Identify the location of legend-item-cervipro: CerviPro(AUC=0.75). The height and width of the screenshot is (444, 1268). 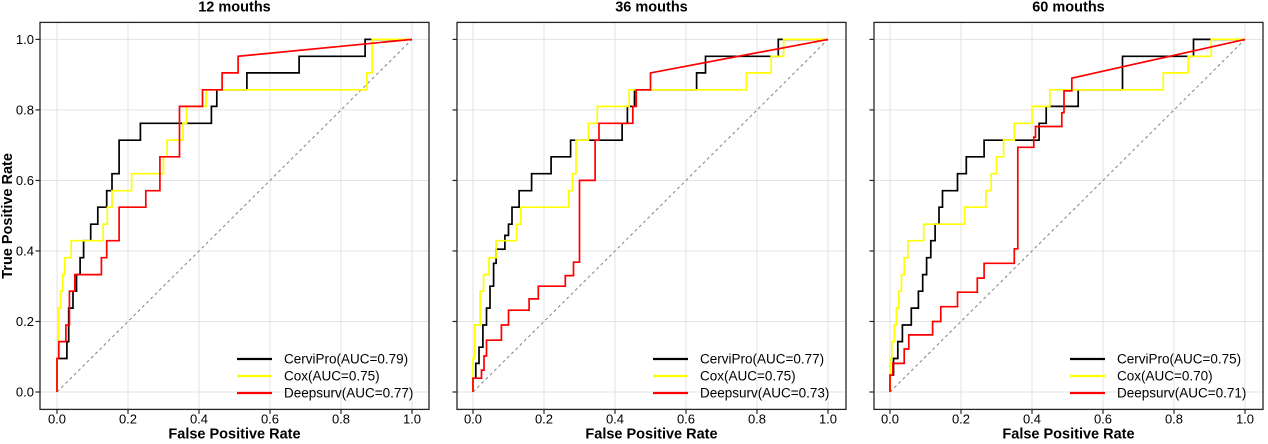
(1155, 359).